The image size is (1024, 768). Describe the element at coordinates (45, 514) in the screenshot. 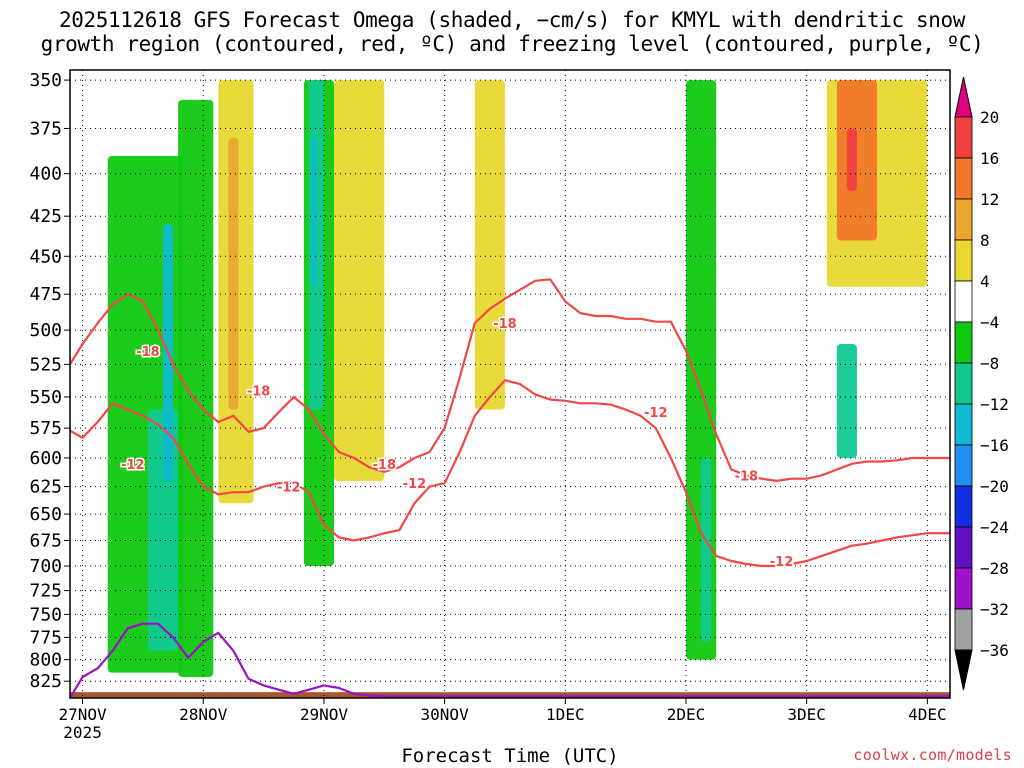

I see `y-tick-label-12: 650` at that location.